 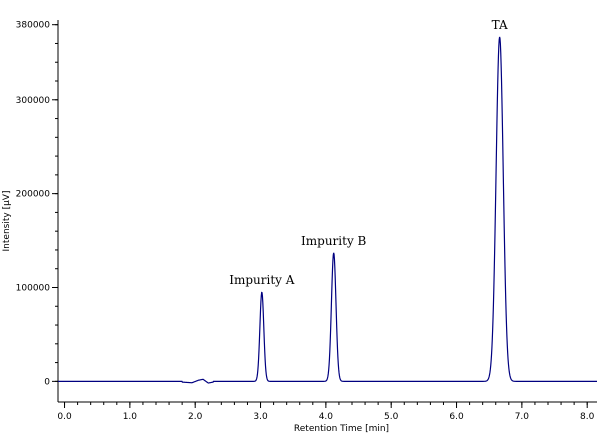 What do you see at coordinates (33, 288) in the screenshot?
I see `y-tick-label: 100000` at bounding box center [33, 288].